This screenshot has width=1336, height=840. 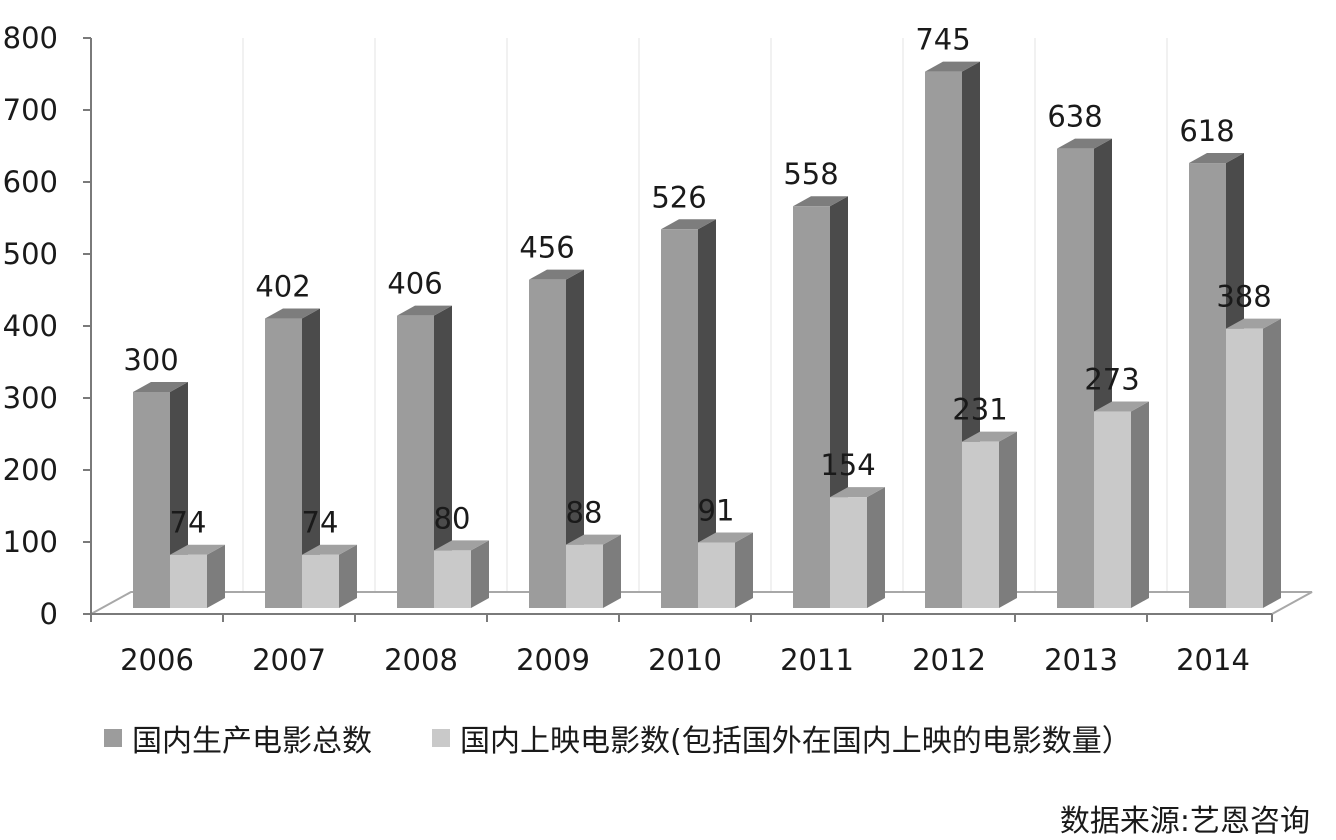 I want to click on x-tick-label: 2012, so click(x=949, y=660).